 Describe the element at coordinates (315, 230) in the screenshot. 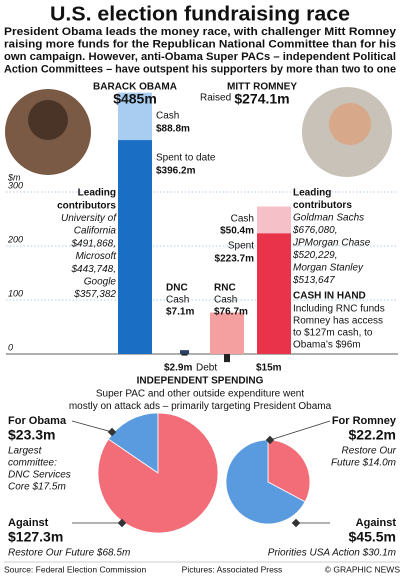

I see `contributor-line: $676,080,` at that location.